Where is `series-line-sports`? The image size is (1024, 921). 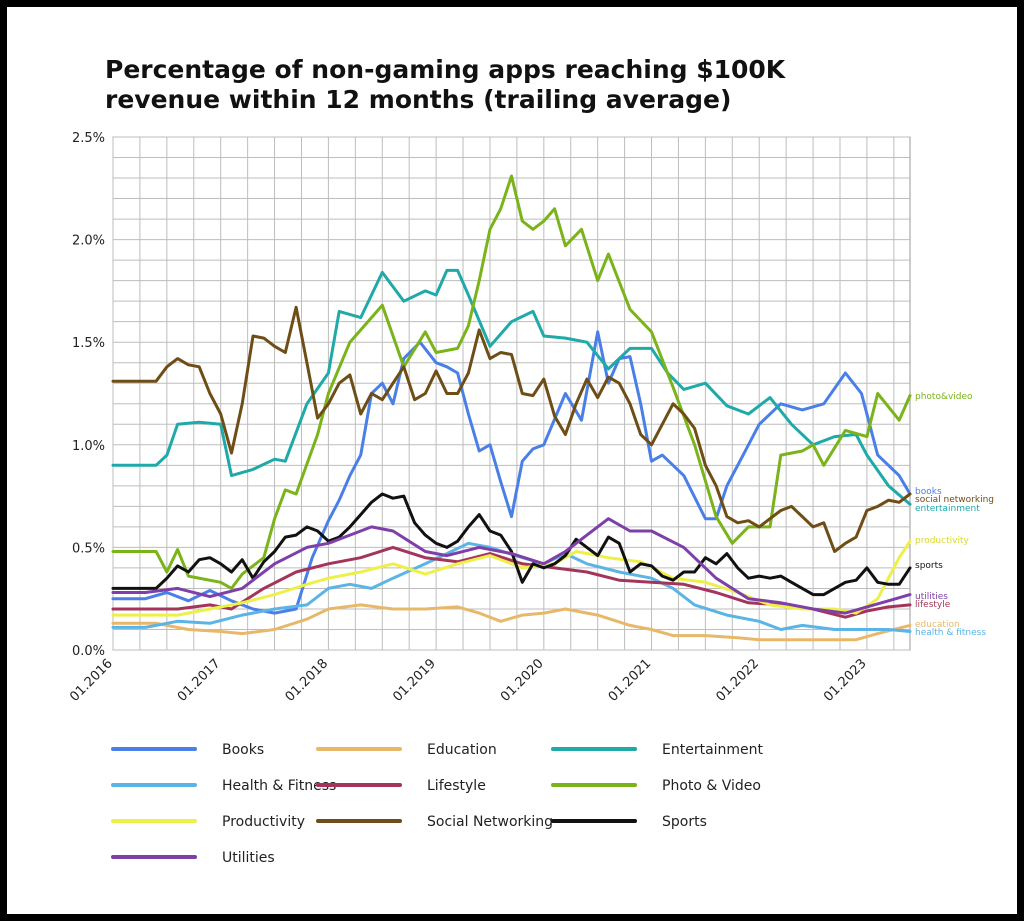 series-line-sports is located at coordinates (511, 544).